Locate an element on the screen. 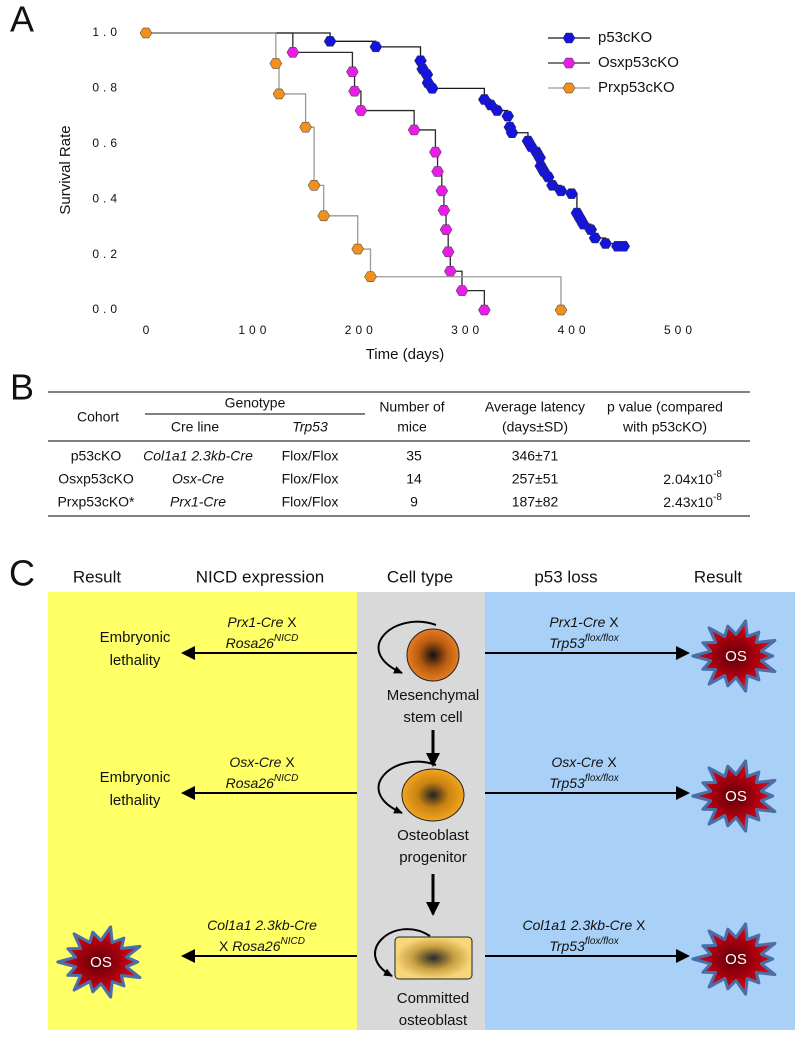 This screenshot has width=800, height=1047. p-value-exponent: -8 is located at coordinates (717, 497).